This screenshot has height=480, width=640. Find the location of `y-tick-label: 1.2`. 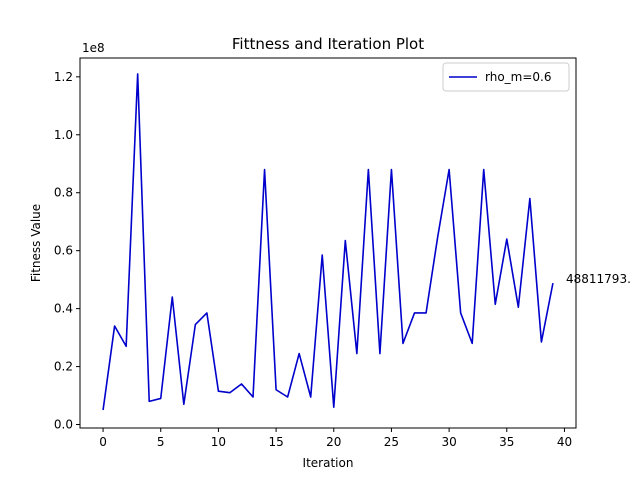

y-tick-label: 1.2 is located at coordinates (63, 77).